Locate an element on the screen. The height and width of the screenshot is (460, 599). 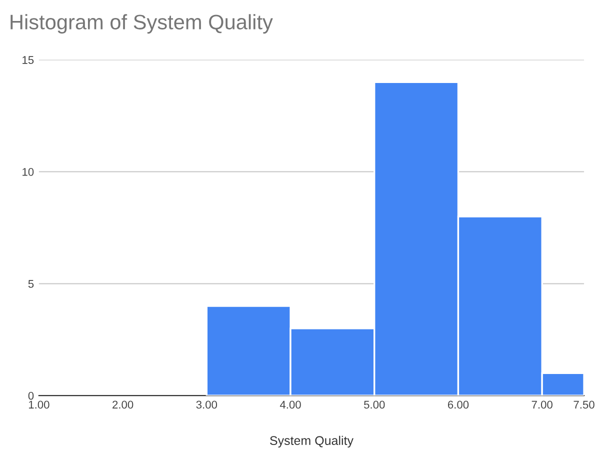
x-tick-label: 3.00 is located at coordinates (207, 404).